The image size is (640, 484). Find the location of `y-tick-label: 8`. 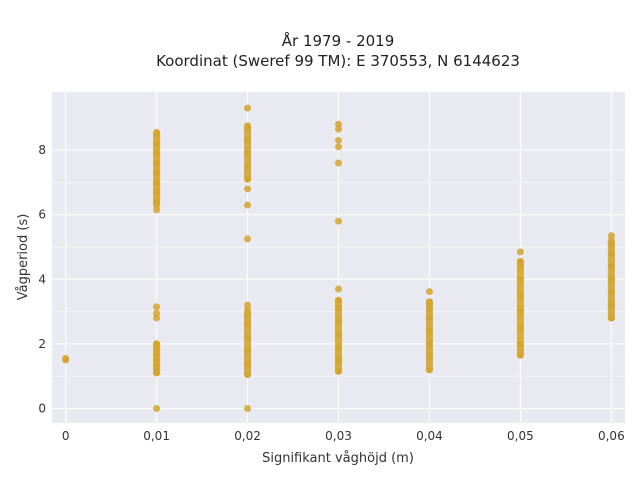

y-tick-label: 8 is located at coordinates (42, 150).